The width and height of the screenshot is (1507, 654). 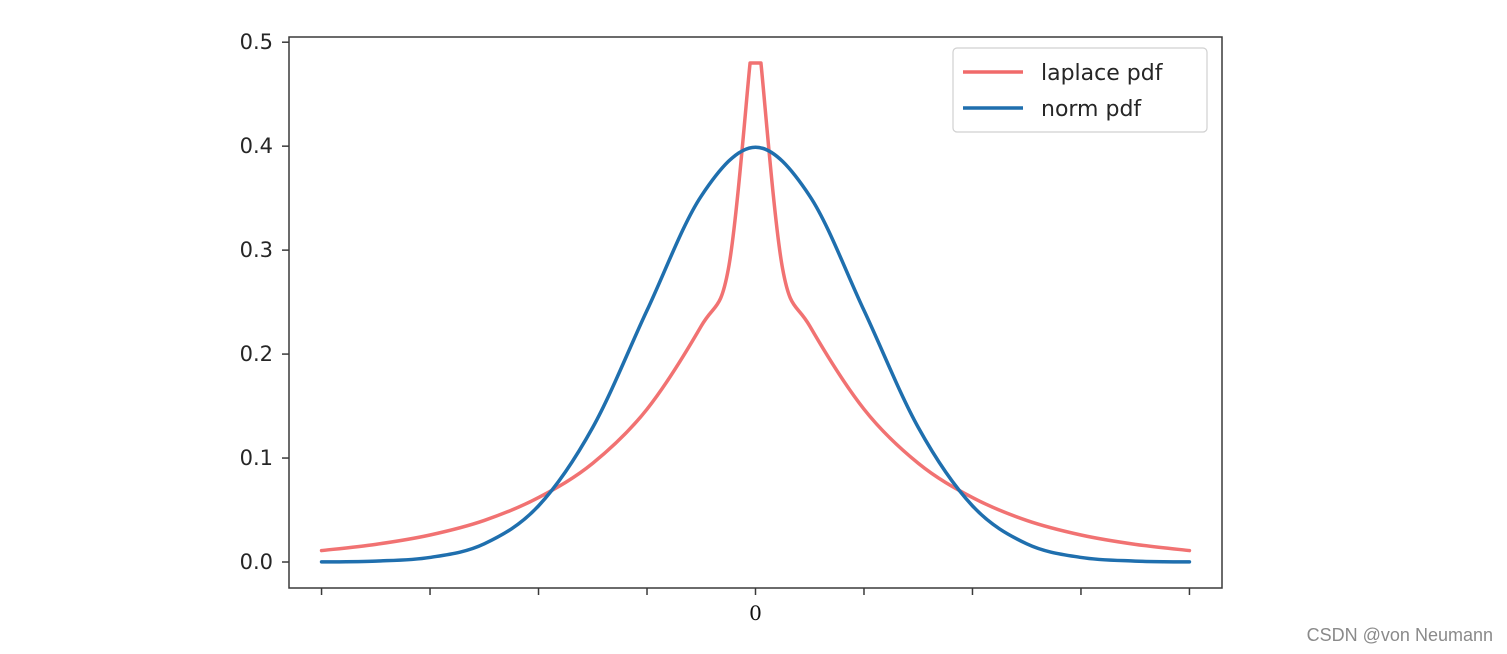 I want to click on y-axis: 0.0 0.1 0.2 0.3 0.4 0.5, so click(x=264, y=302).